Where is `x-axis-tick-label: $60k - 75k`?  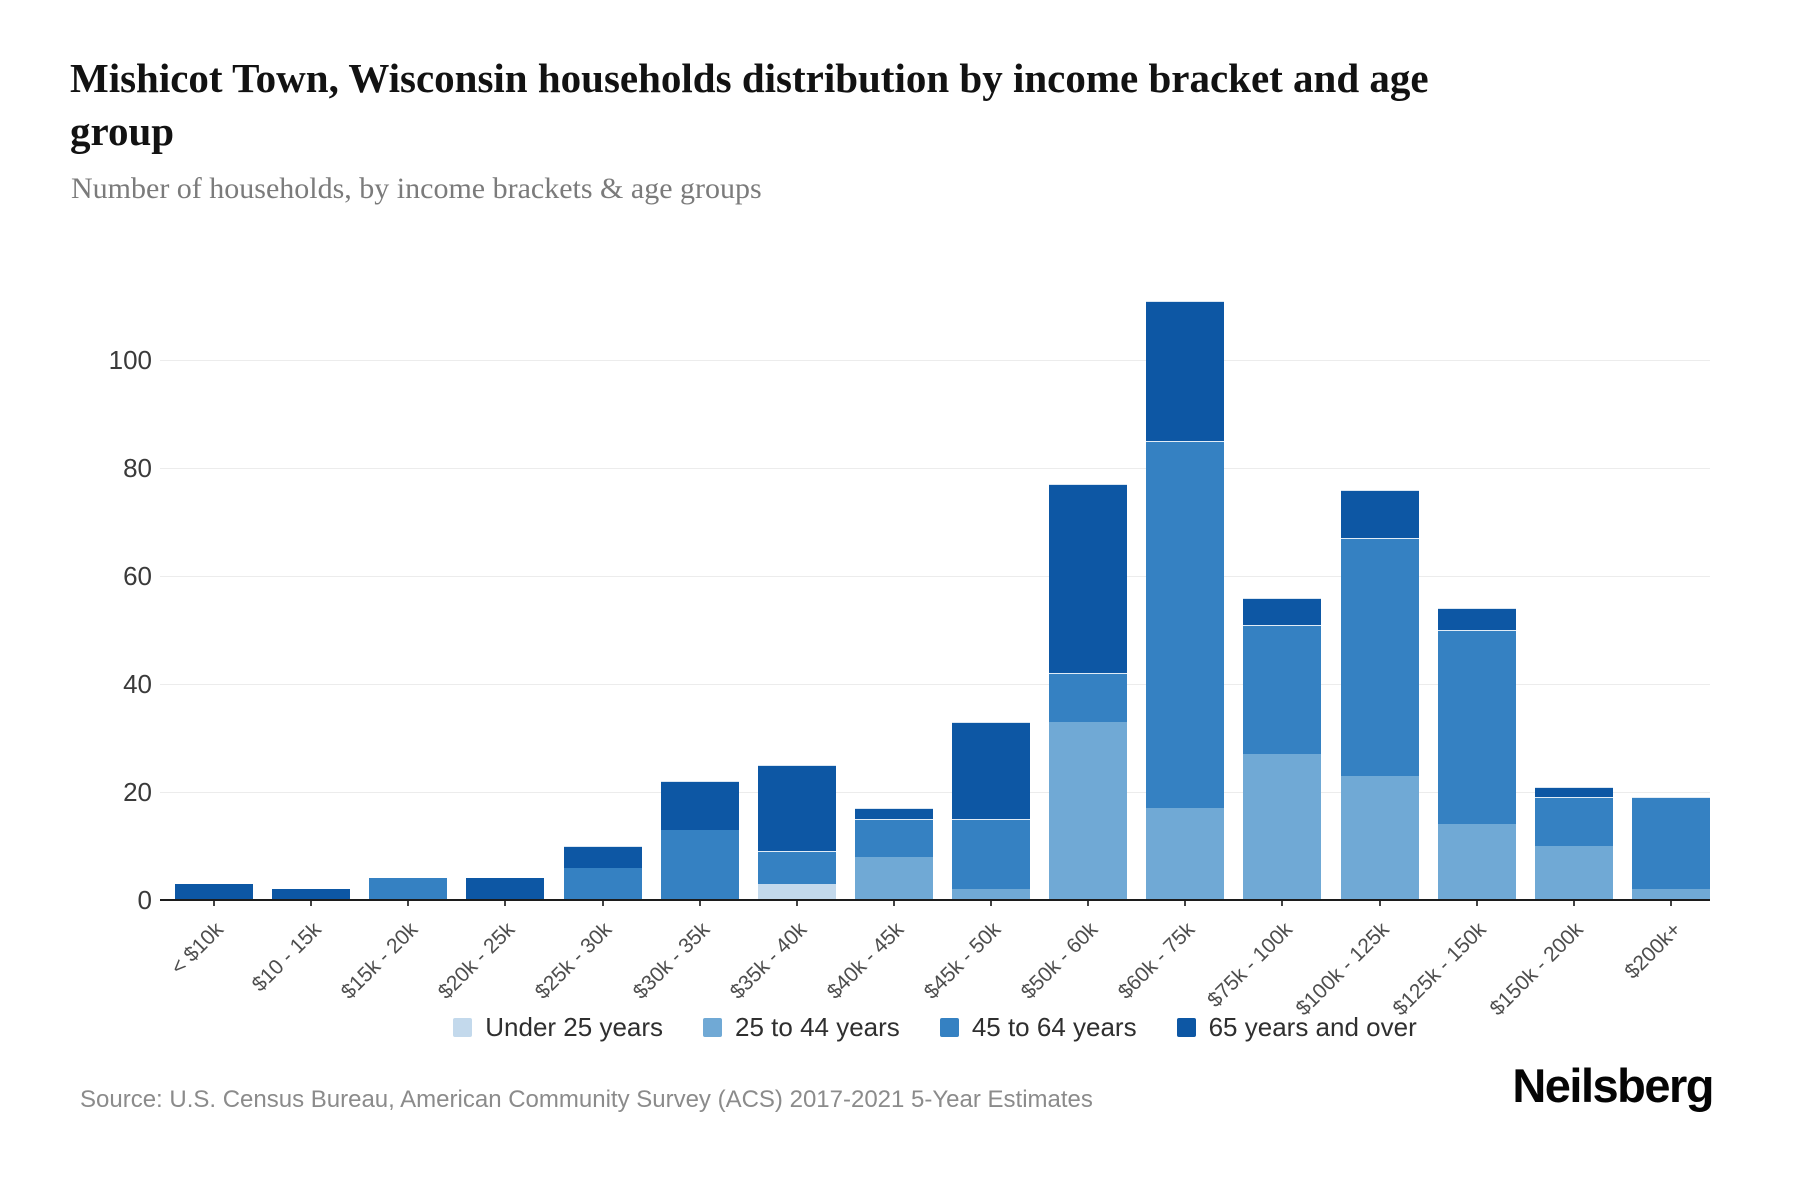
x-axis-tick-label: $60k - 75k is located at coordinates (1157, 961).